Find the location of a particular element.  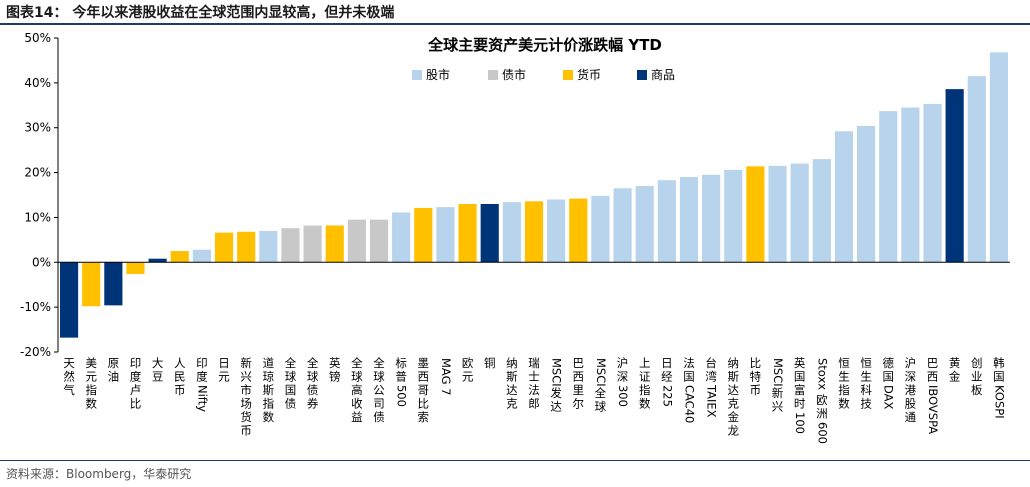

x-tick-label: 德国 is located at coordinates (888, 370).